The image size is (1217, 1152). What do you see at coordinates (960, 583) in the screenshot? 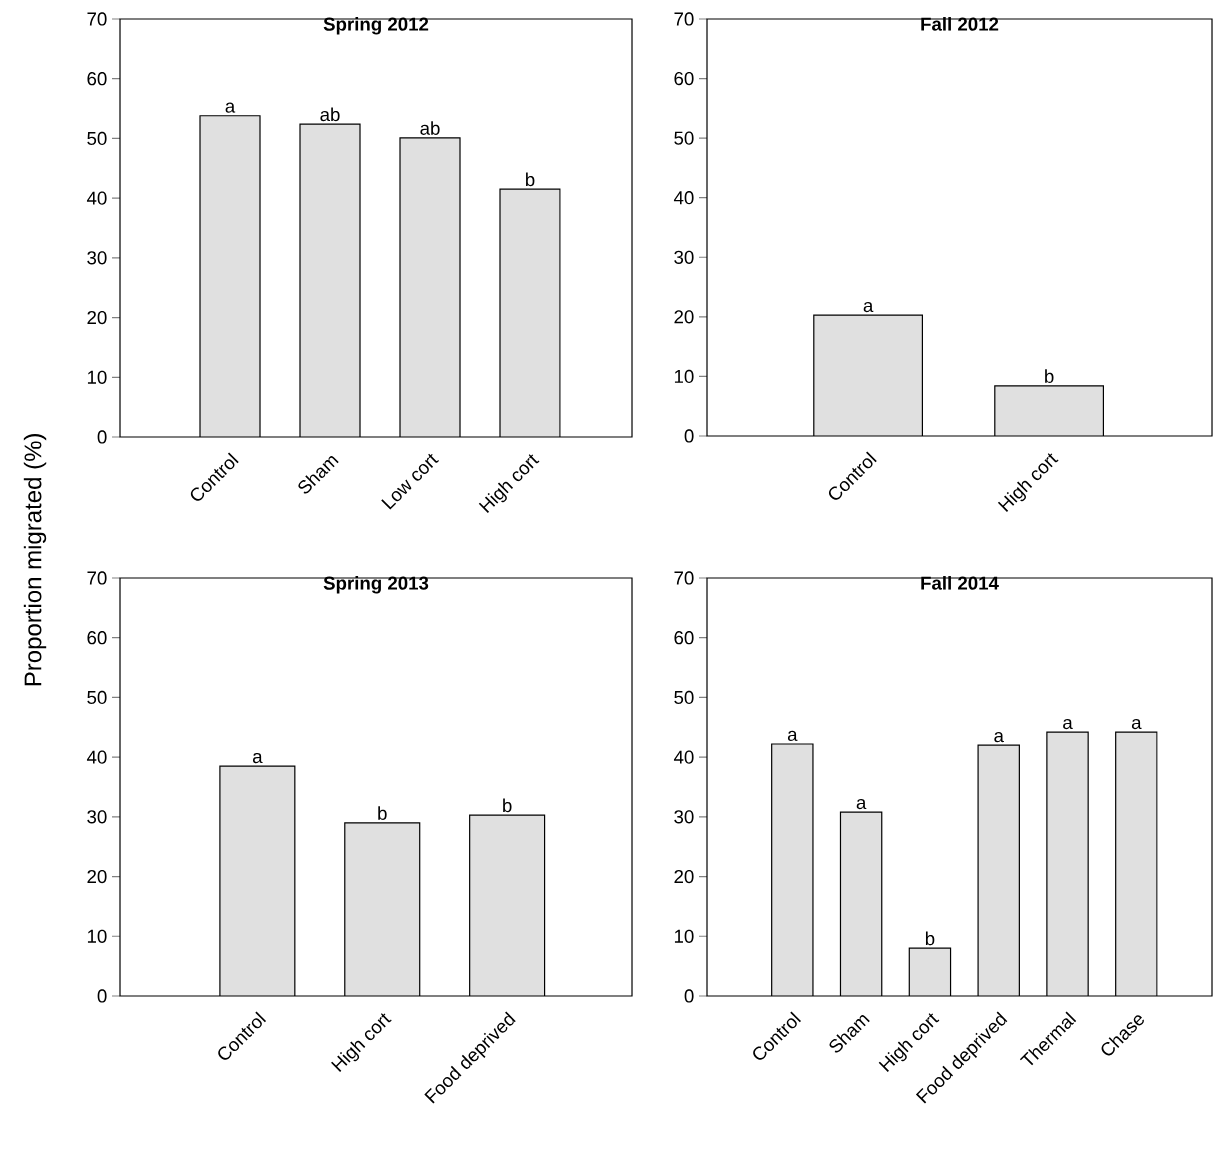
I see `chart-title: Fall 2014` at bounding box center [960, 583].